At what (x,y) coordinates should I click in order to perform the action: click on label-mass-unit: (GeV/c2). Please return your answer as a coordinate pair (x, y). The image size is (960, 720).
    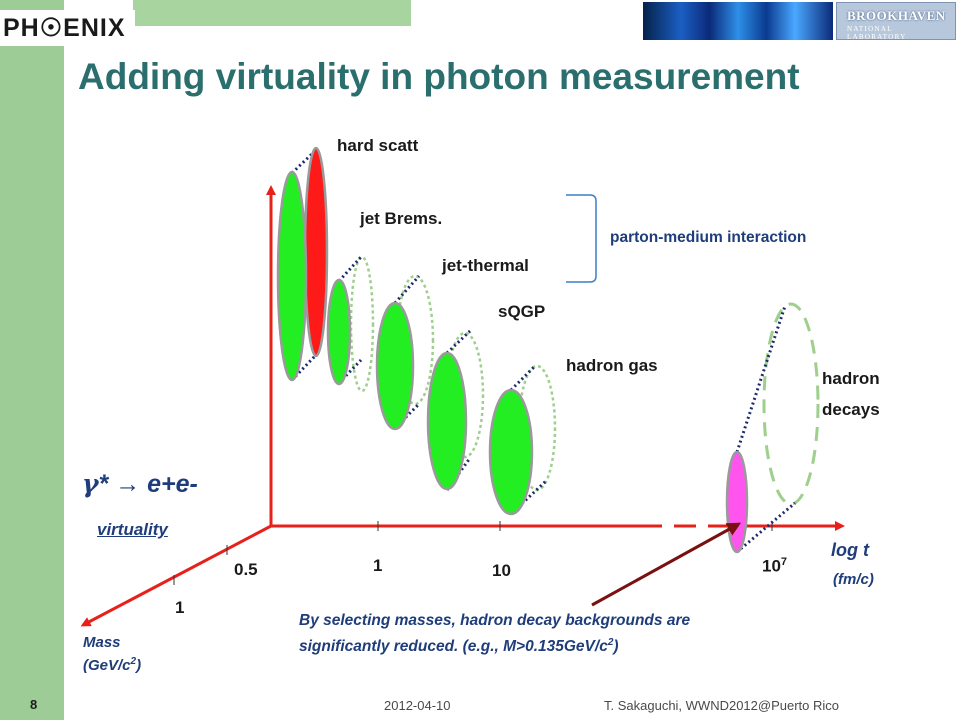
    Looking at the image, I should click on (112, 665).